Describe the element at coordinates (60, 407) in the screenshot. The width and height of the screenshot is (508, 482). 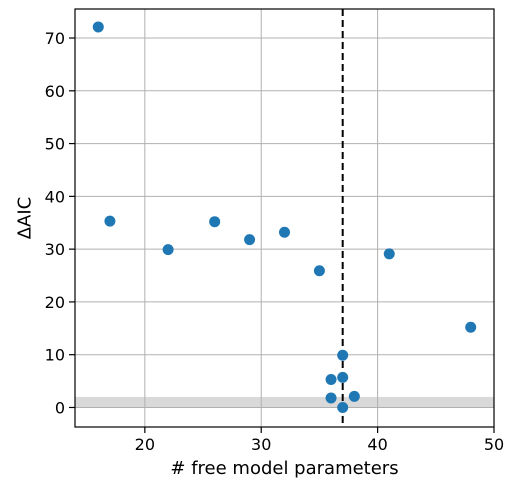
I see `y-tick-label: 0` at that location.